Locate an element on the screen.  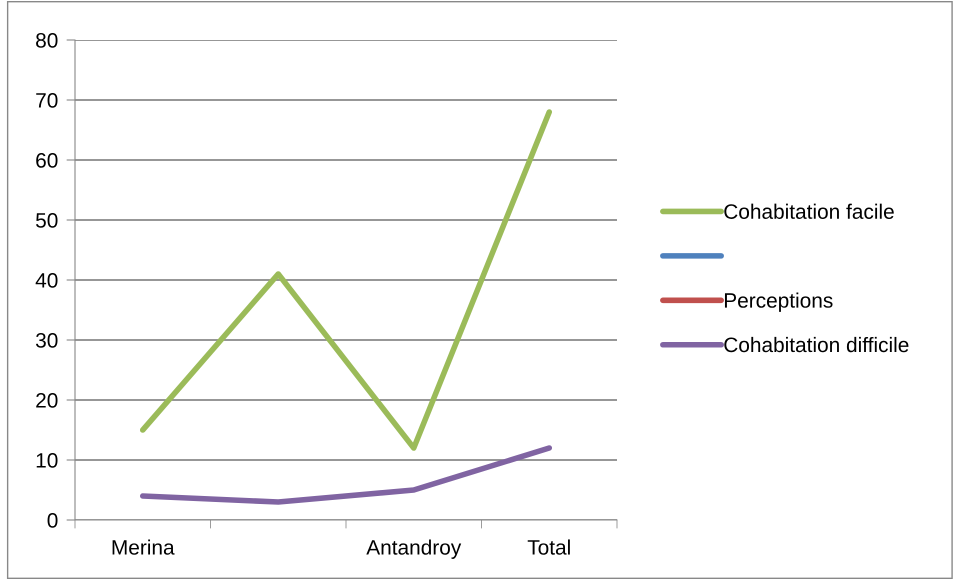
y-tick-label: 30 is located at coordinates (47, 340).